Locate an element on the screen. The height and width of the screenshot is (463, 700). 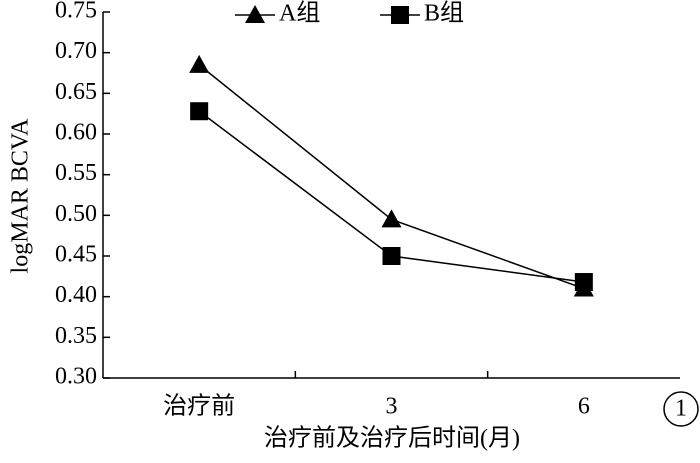
y-tick-label: 0.70 is located at coordinates (76, 51).